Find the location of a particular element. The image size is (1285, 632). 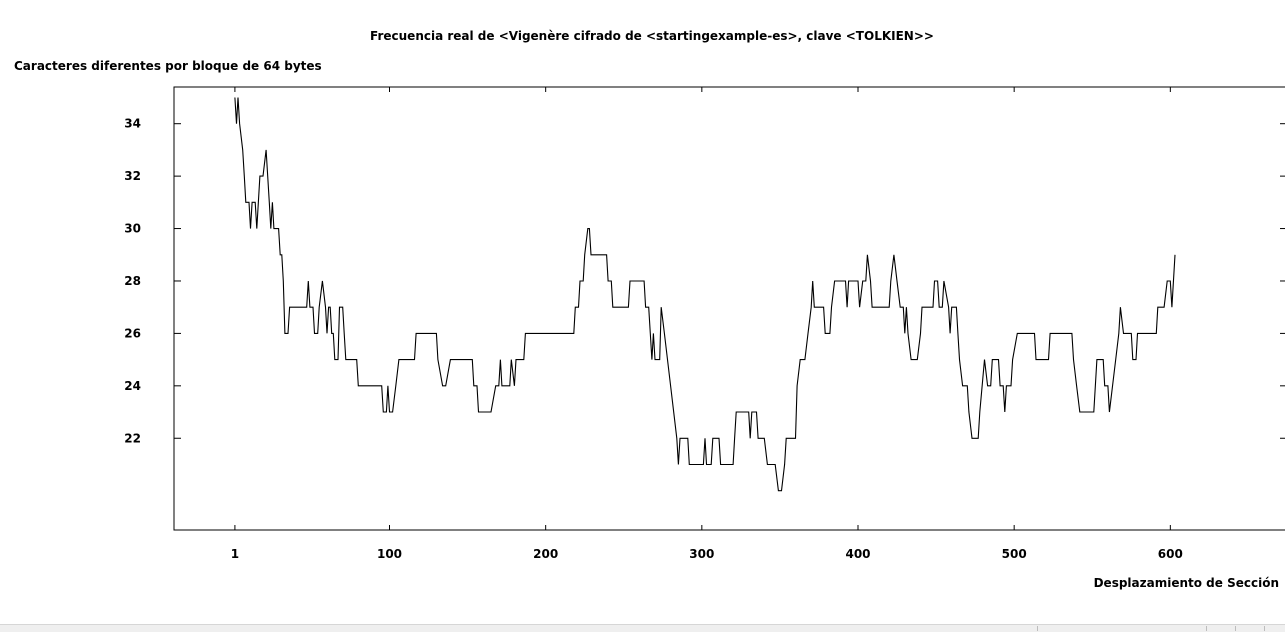

y-tick-label: 34 is located at coordinates (132, 124).